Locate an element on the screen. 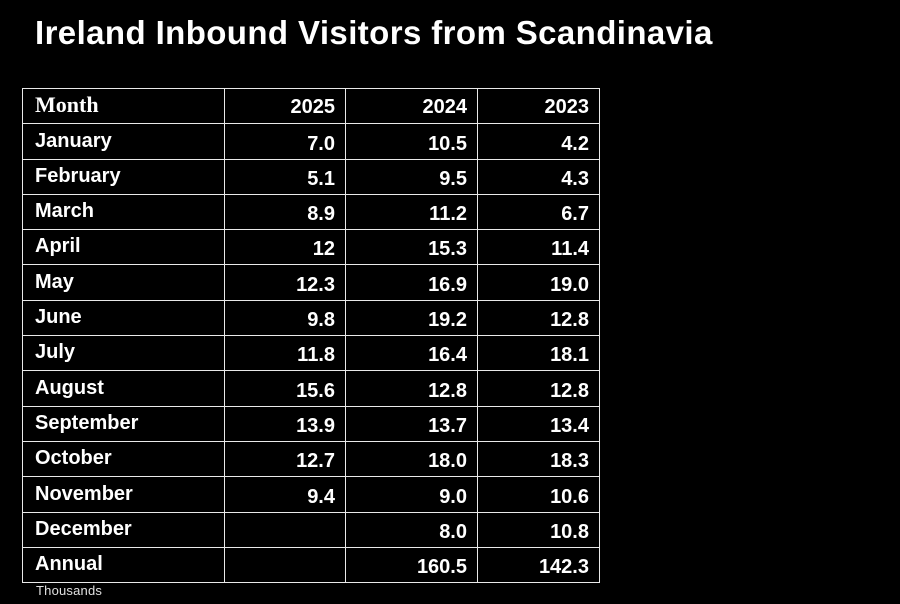  row-december: December 8.0 10.8 is located at coordinates (311, 529).